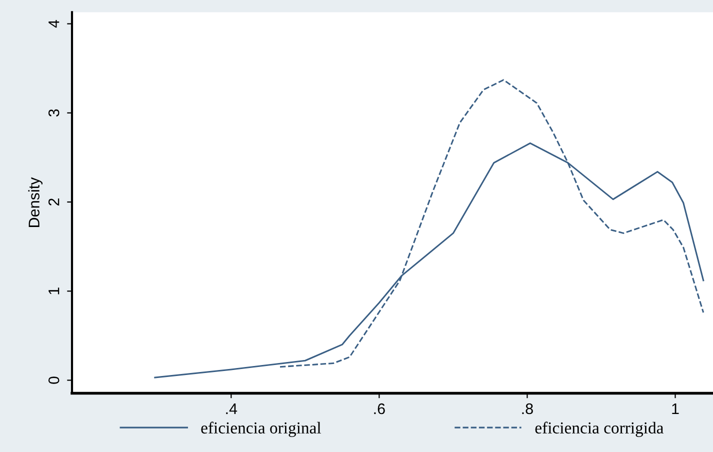  Describe the element at coordinates (54, 202) in the screenshot. I see `y-tick-label: 2` at that location.